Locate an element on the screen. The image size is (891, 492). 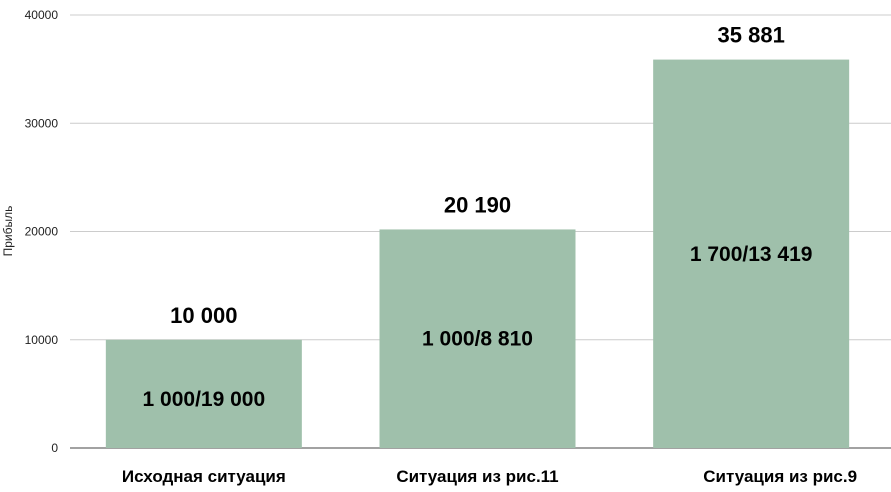
x-category-label: Ситуация из рис.9 is located at coordinates (780, 476).